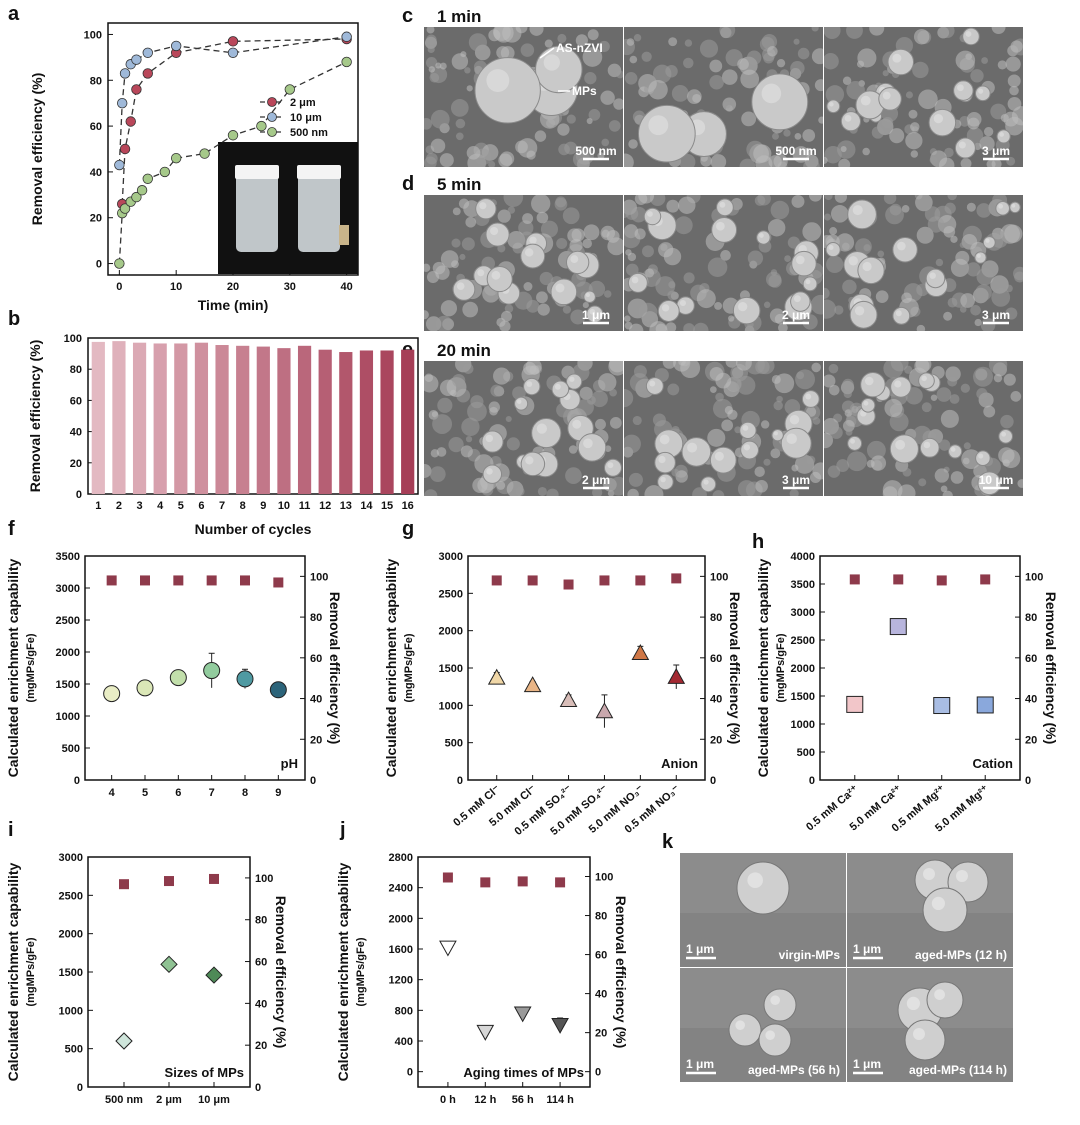 The image size is (1080, 1125). What do you see at coordinates (404, 1042) in the screenshot?
I see `chart-j-ytick-label: 400` at bounding box center [404, 1042].